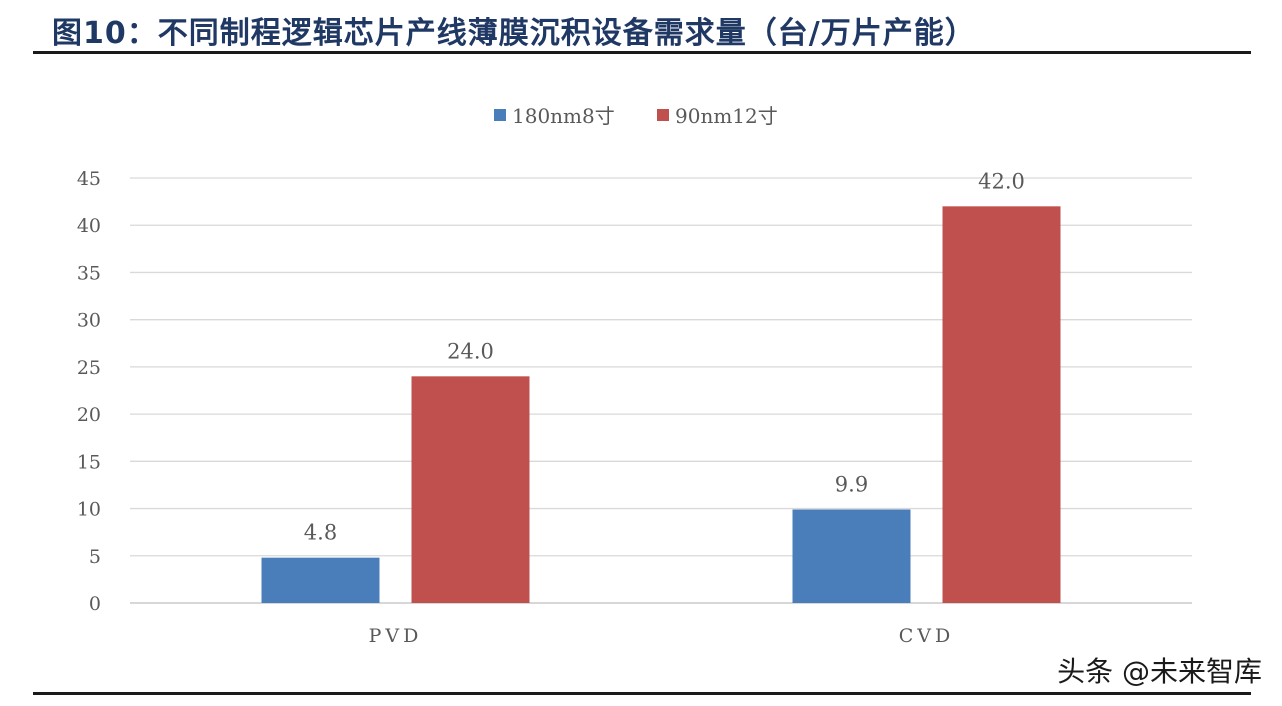  Describe the element at coordinates (563, 116) in the screenshot. I see `legend-label: 180nm8寸` at that location.